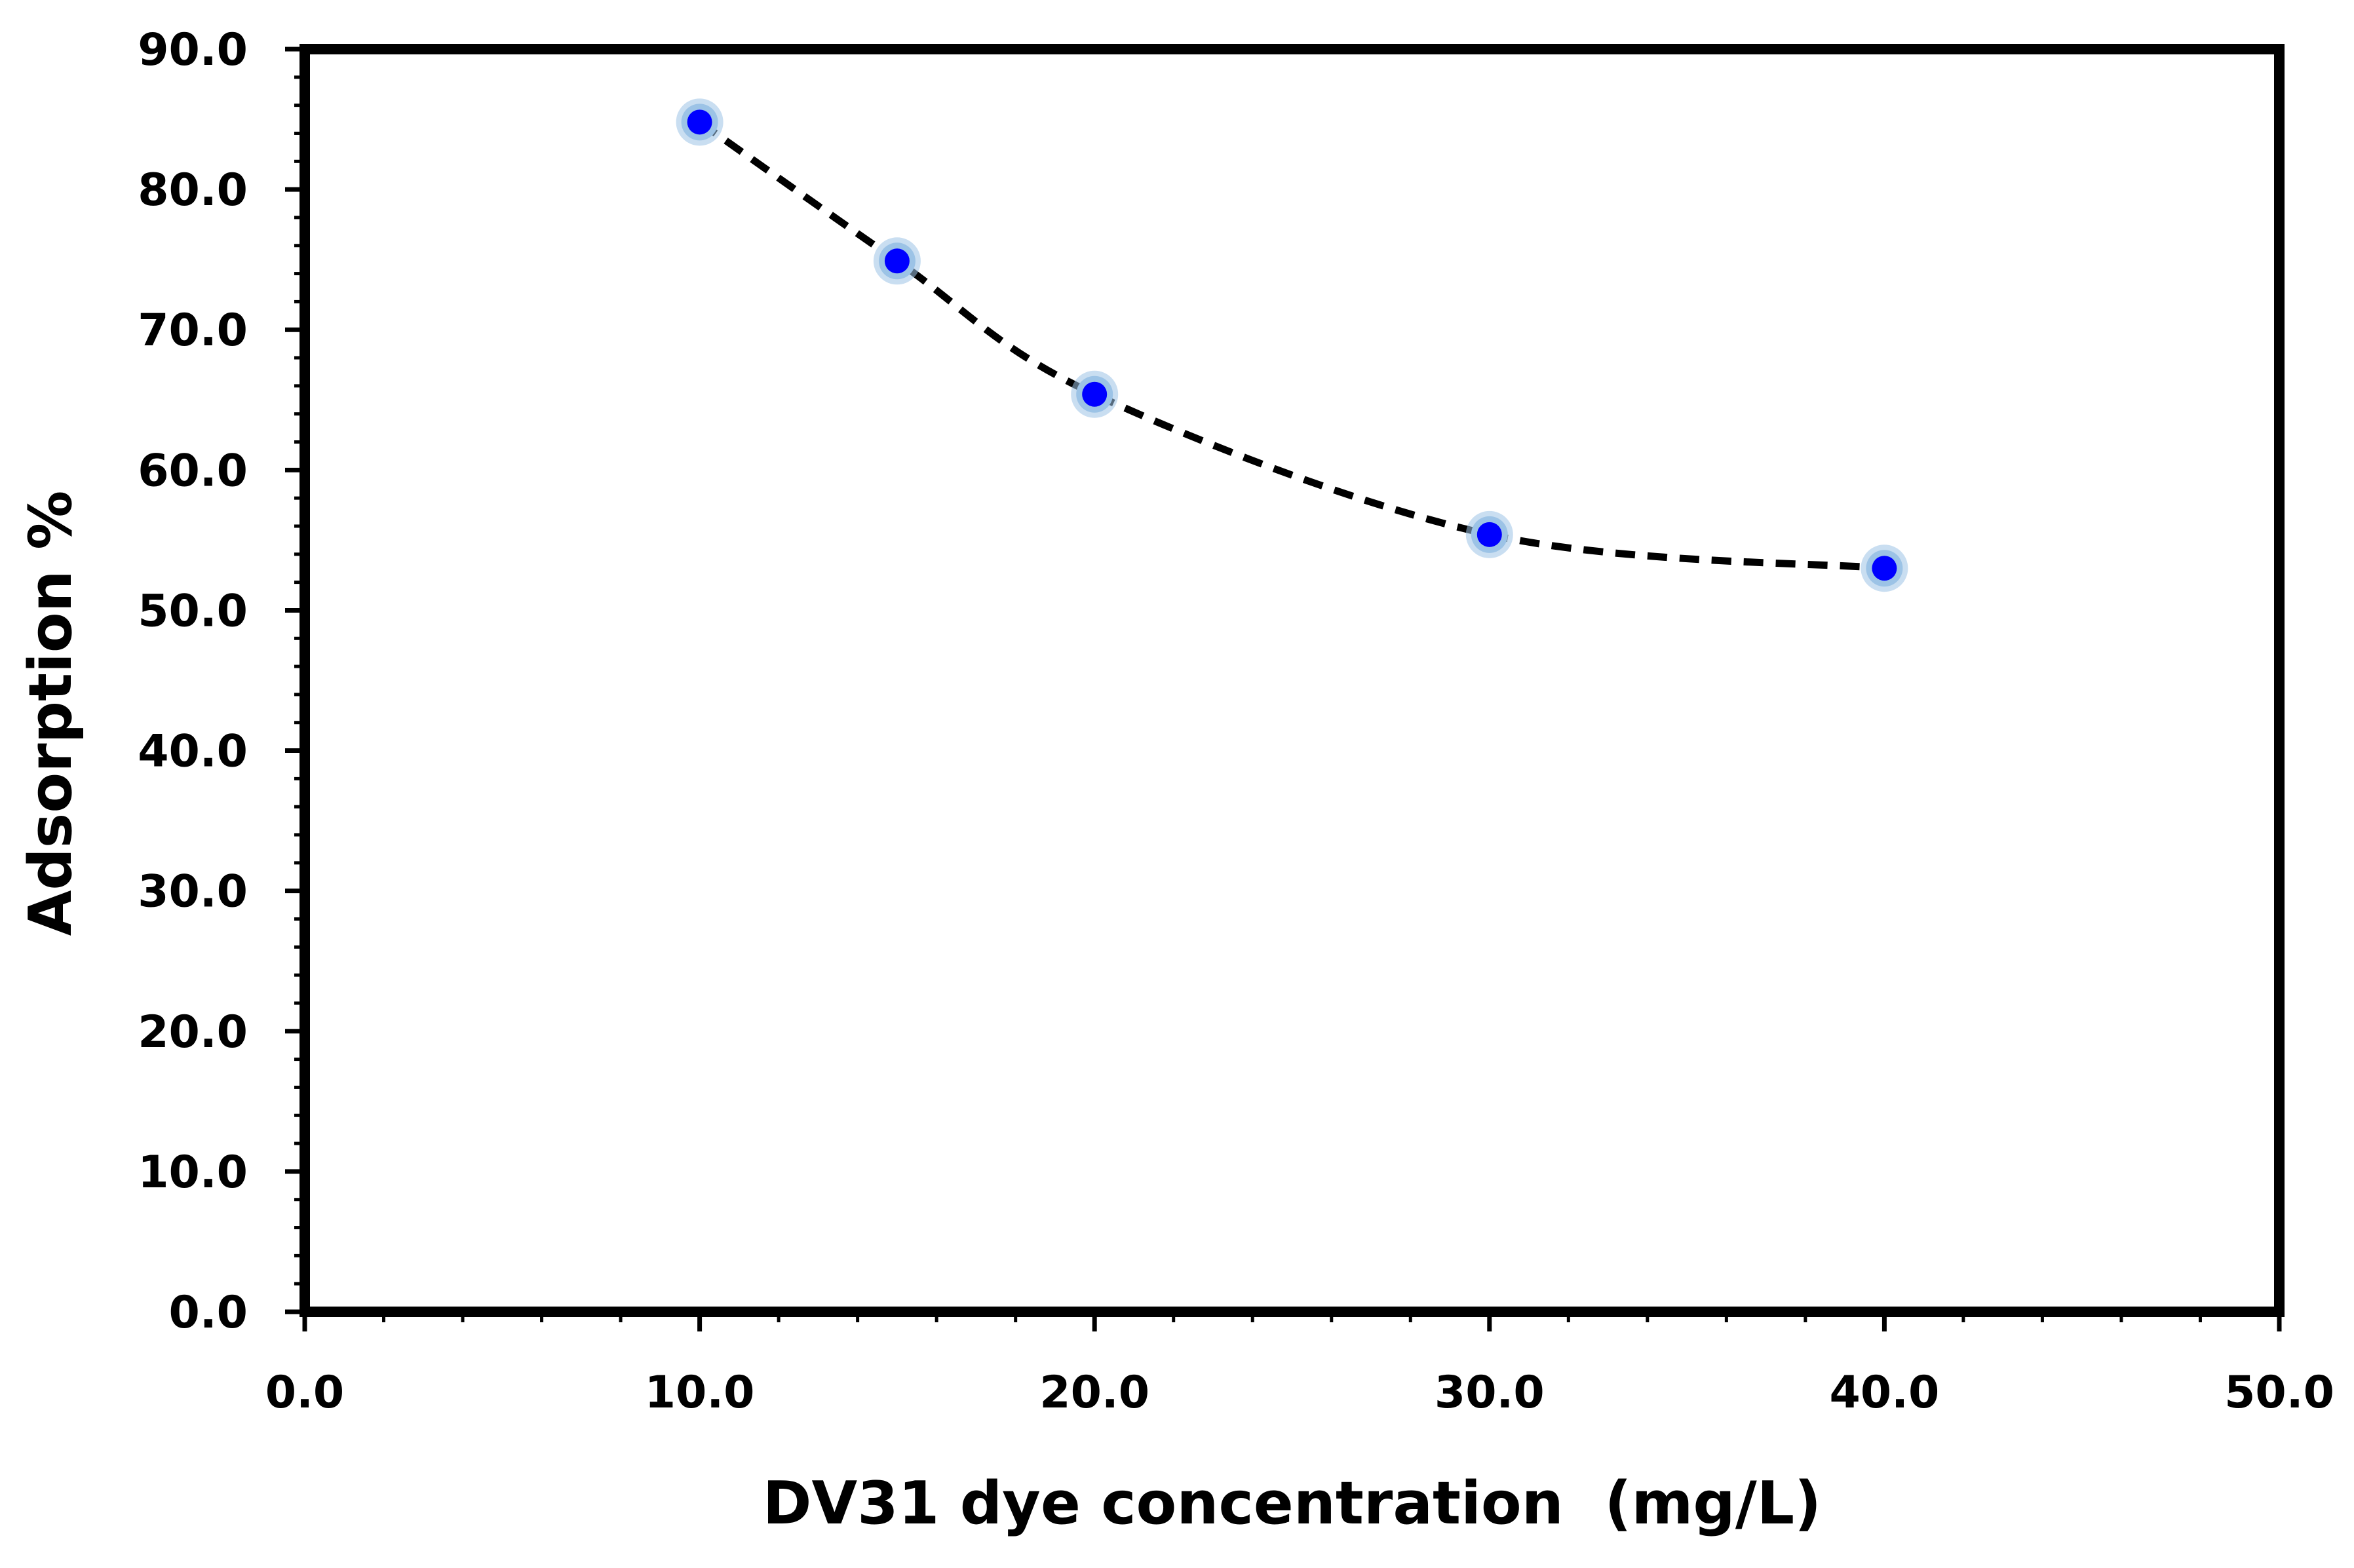 Image resolution: width=2354 pixels, height=1568 pixels. Describe the element at coordinates (208, 1313) in the screenshot. I see `y-tick-label: 0.0` at that location.